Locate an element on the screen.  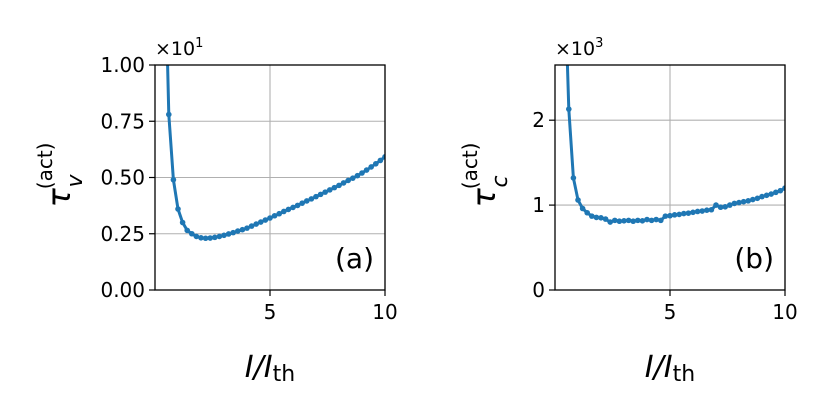
y-tick-label-a-4: 1.00 is located at coordinates (122, 65).